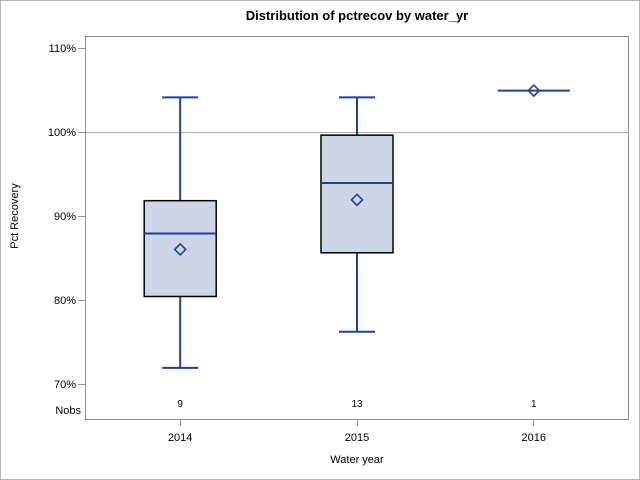  What do you see at coordinates (180, 404) in the screenshot?
I see `nobs-value-2014: 9` at bounding box center [180, 404].